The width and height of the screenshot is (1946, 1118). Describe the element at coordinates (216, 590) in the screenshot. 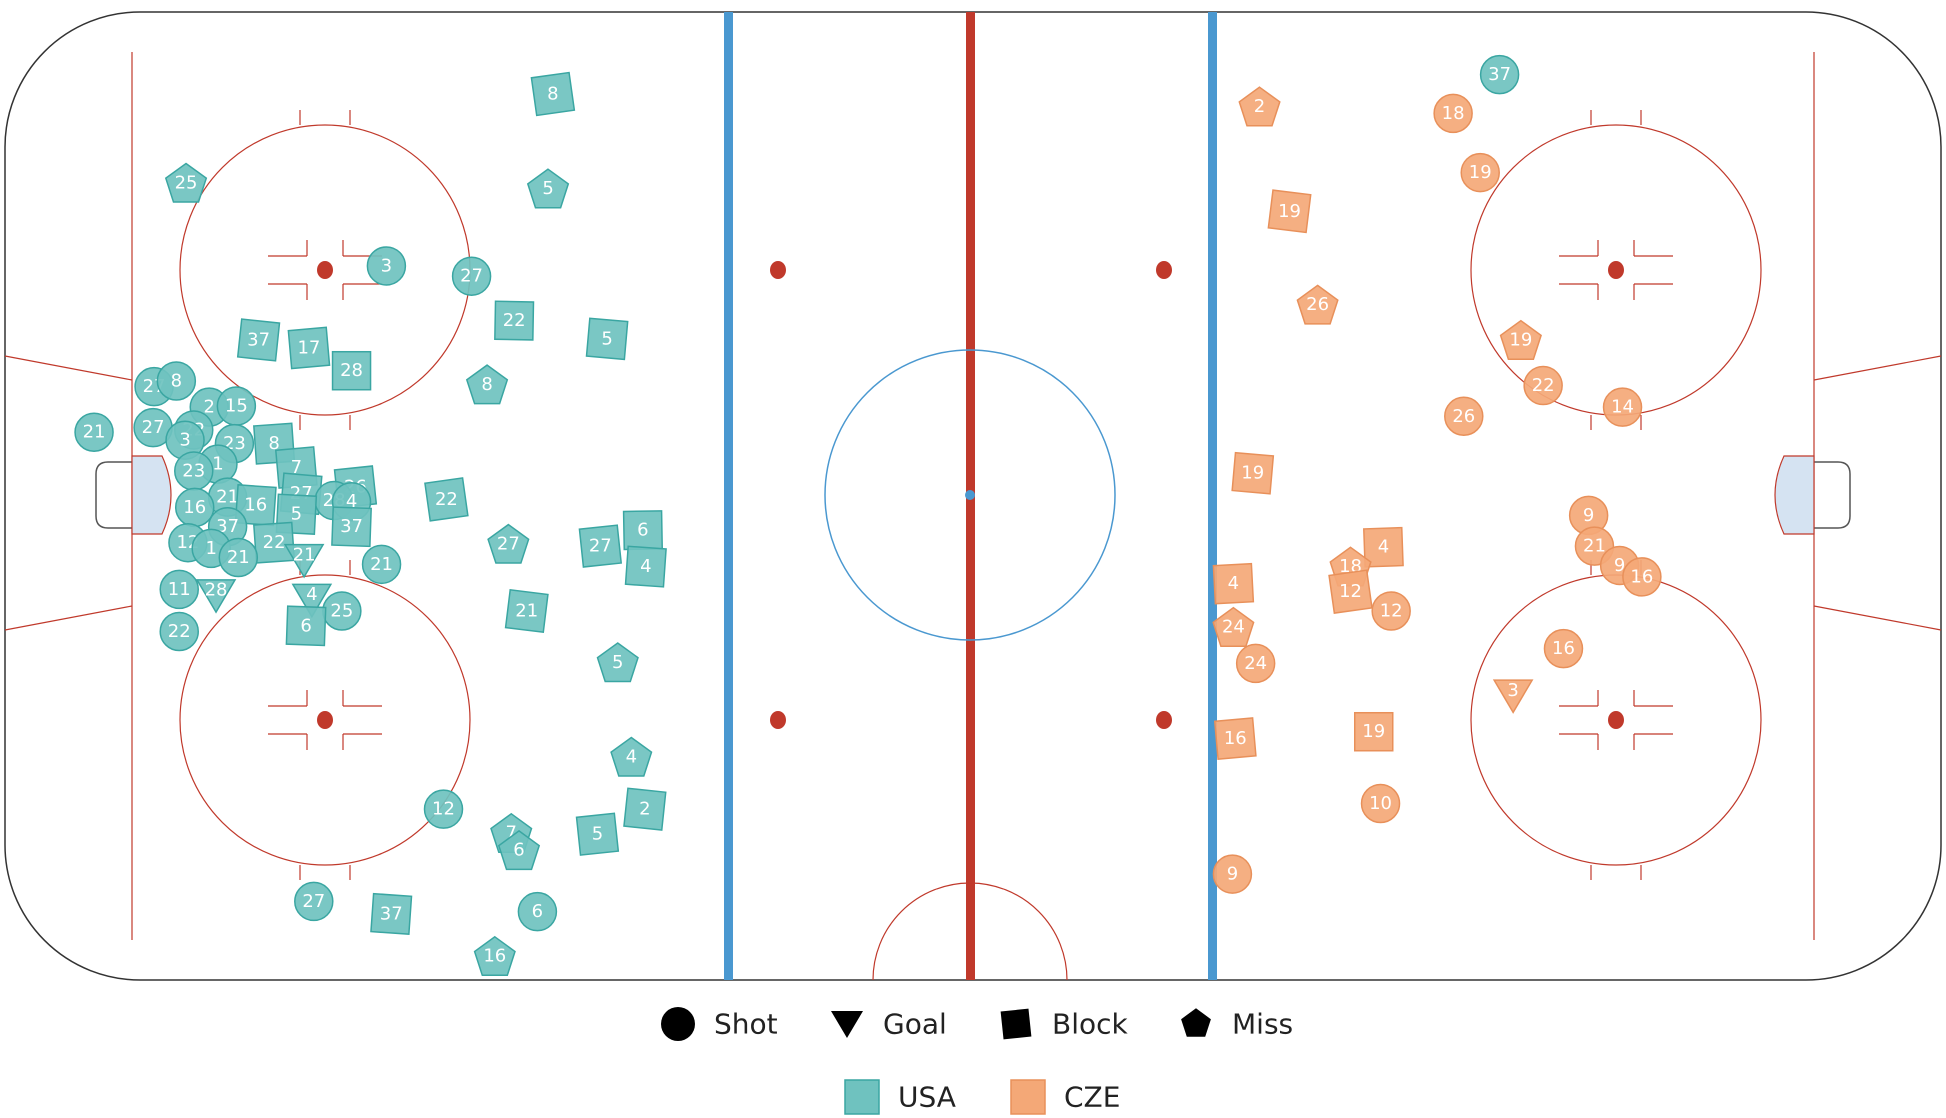

I see `marker-number: 28` at that location.